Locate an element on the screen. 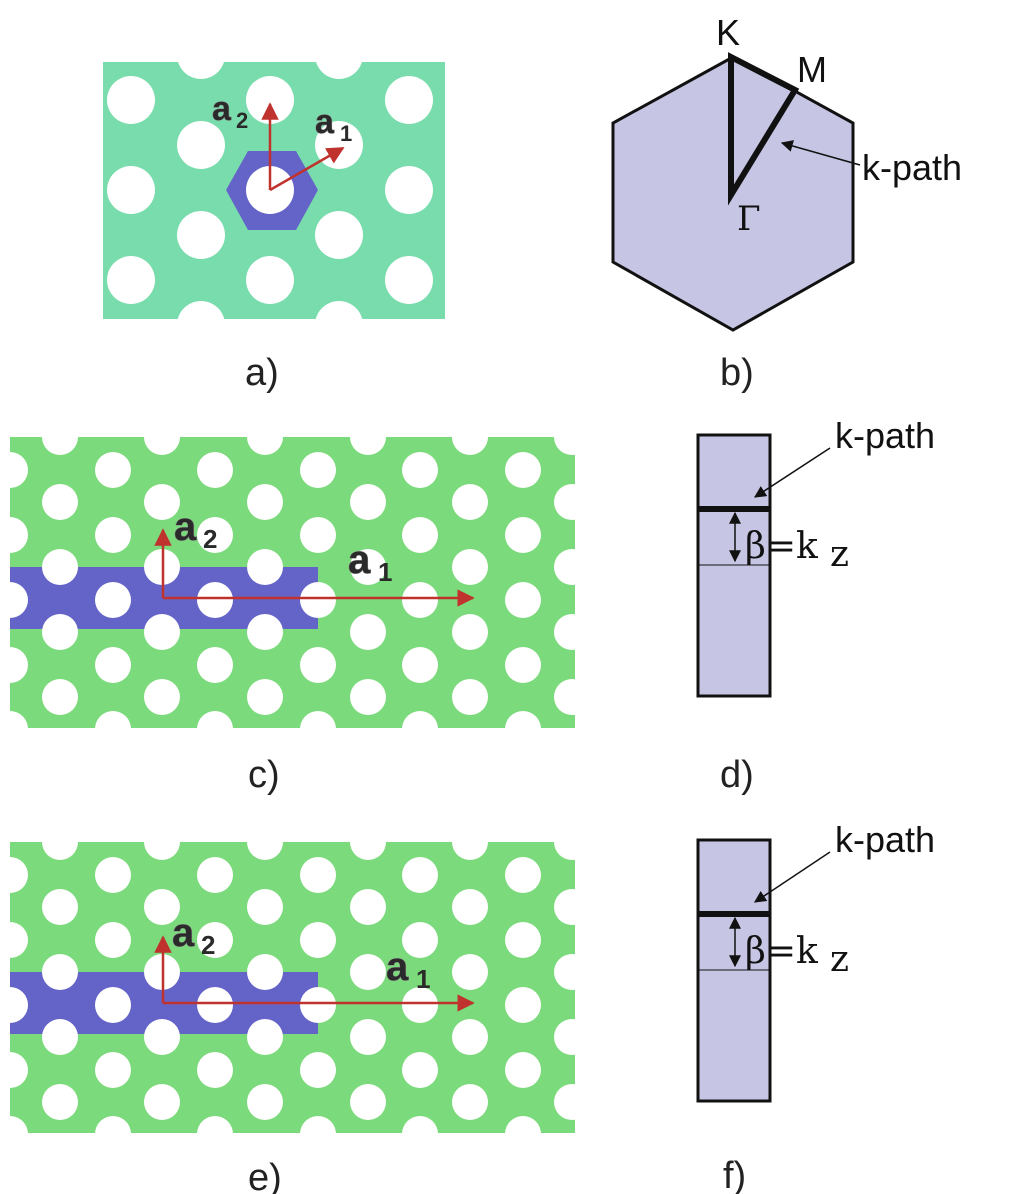 The width and height of the screenshot is (1010, 1194). panel-c-label: c) is located at coordinates (264, 775).